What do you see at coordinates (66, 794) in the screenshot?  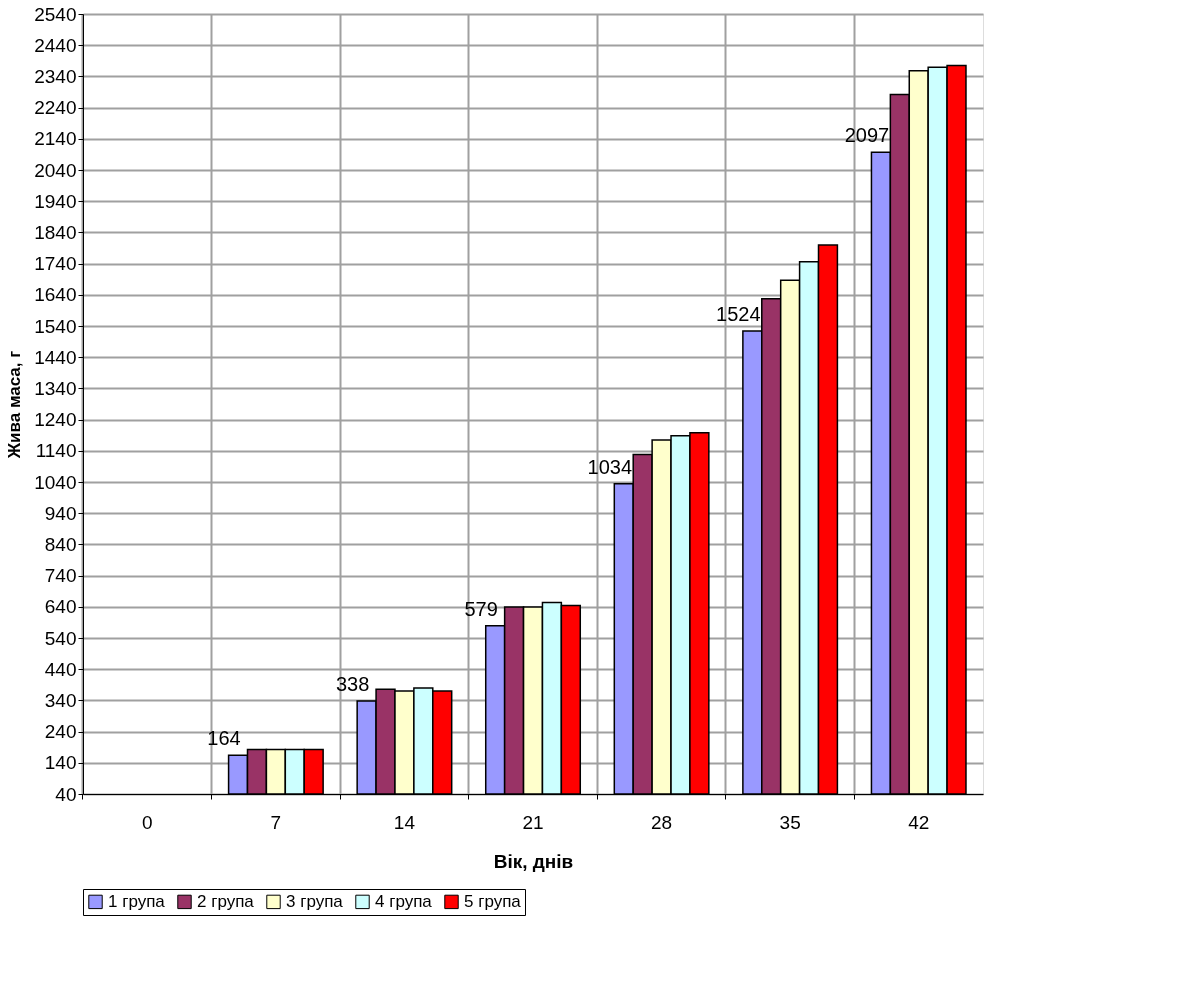 I see `y-tick-label: 40` at bounding box center [66, 794].